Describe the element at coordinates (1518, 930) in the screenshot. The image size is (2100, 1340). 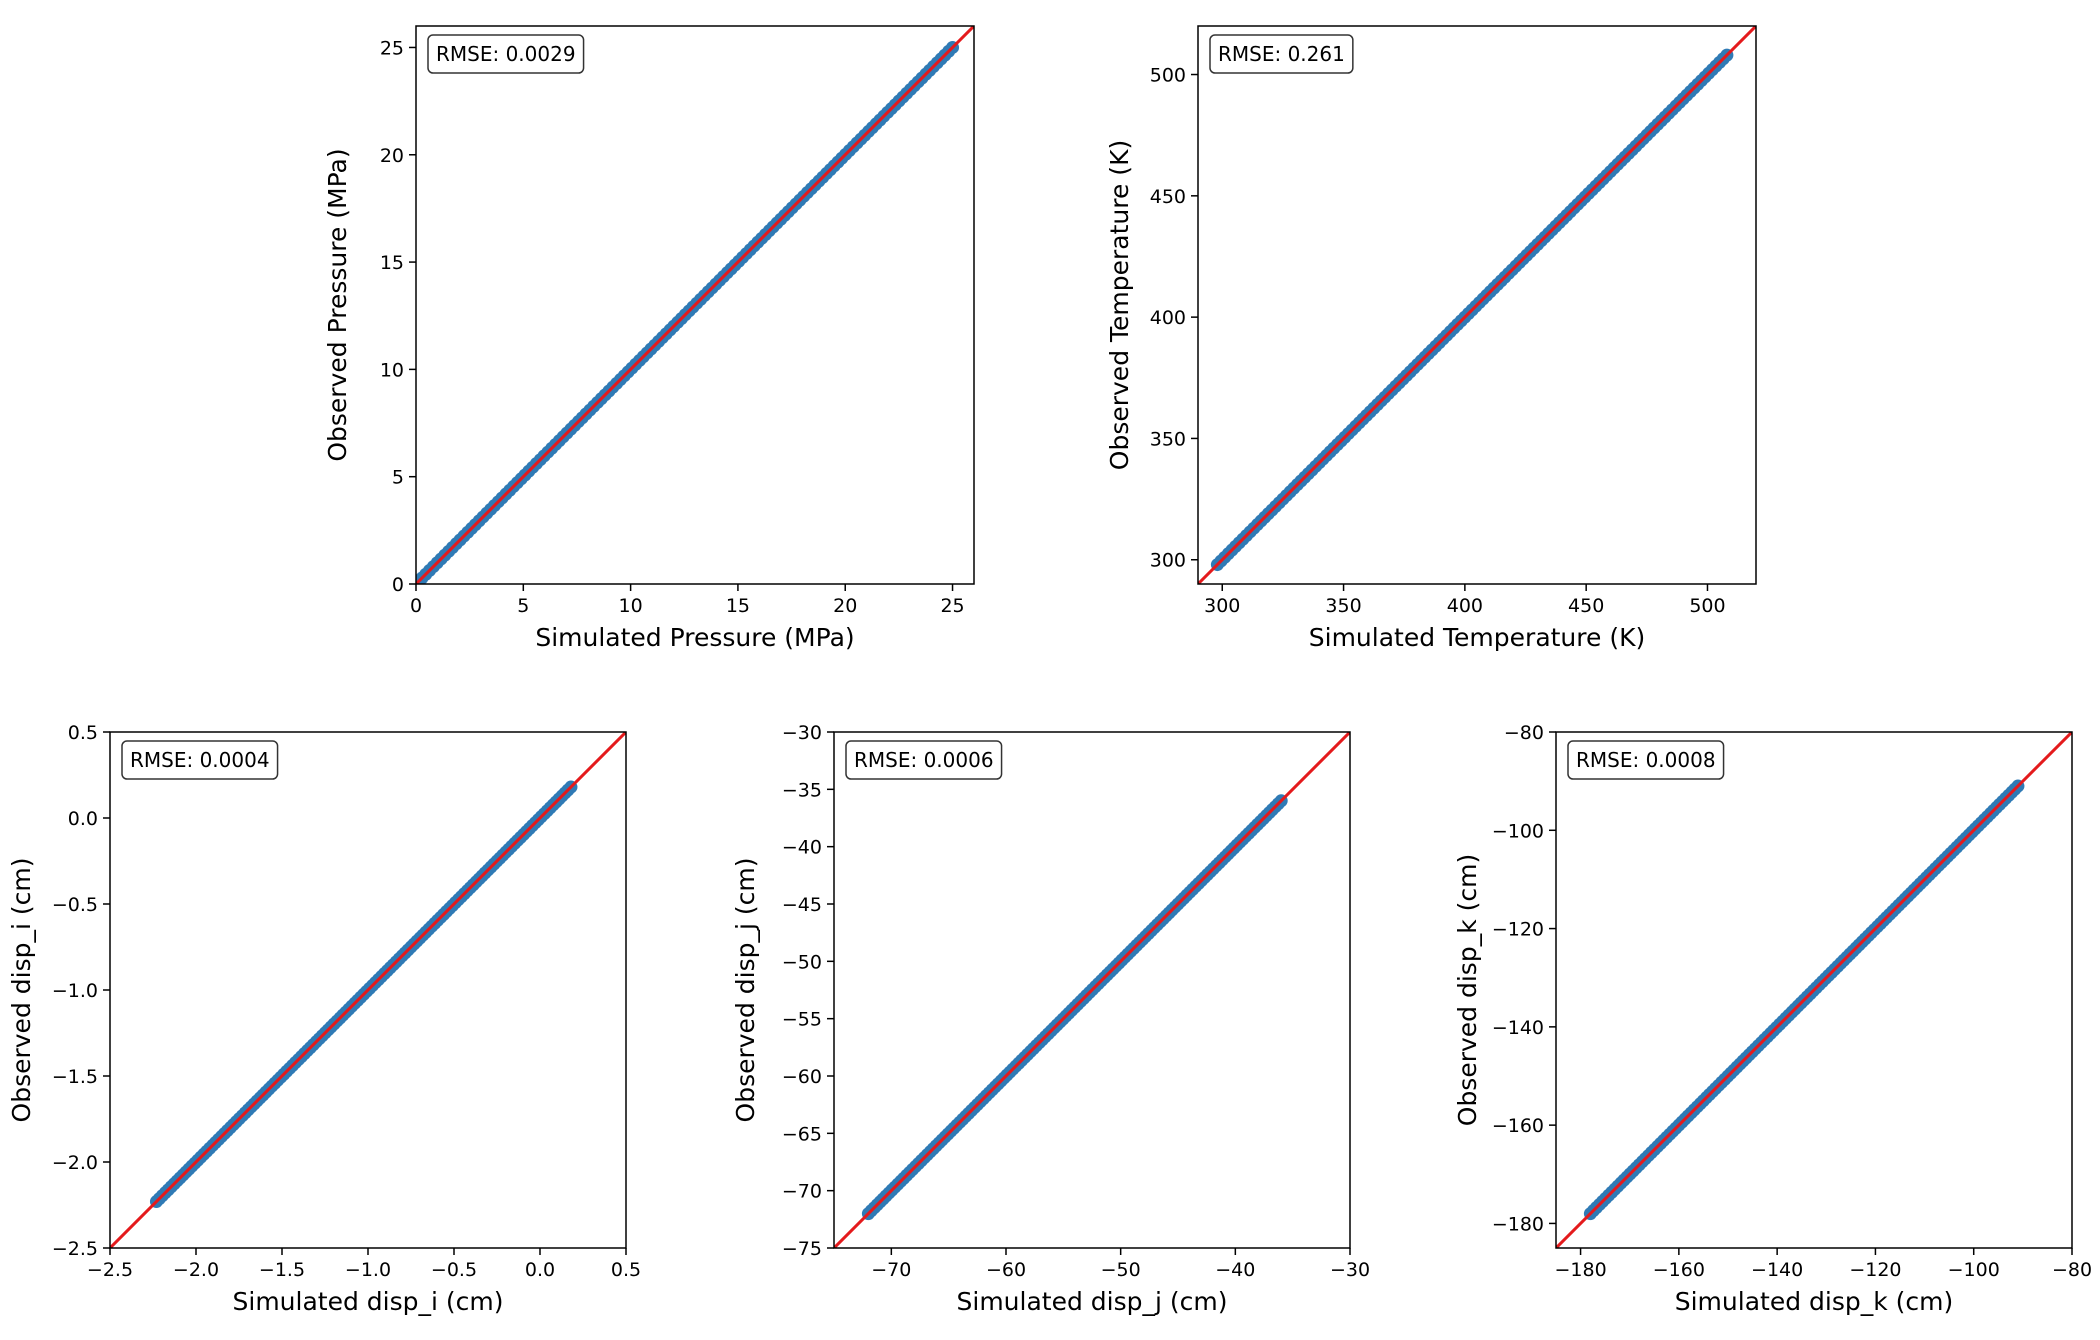
I see `y-tick-label: −120` at that location.